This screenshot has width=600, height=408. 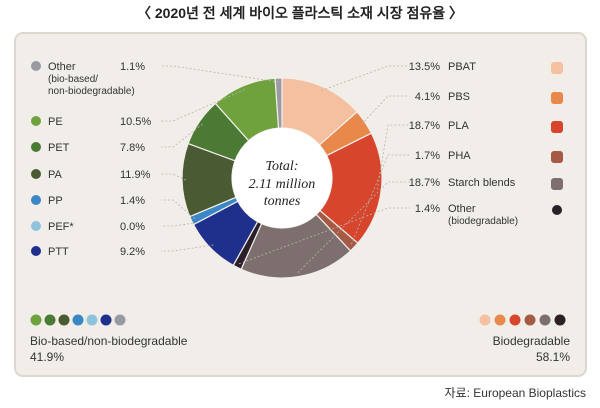 I want to click on legend-swatch-pha, so click(x=557, y=157).